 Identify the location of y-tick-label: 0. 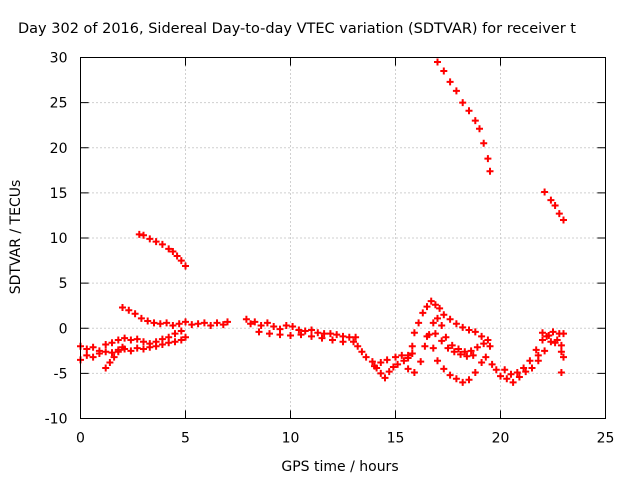
(63, 329).